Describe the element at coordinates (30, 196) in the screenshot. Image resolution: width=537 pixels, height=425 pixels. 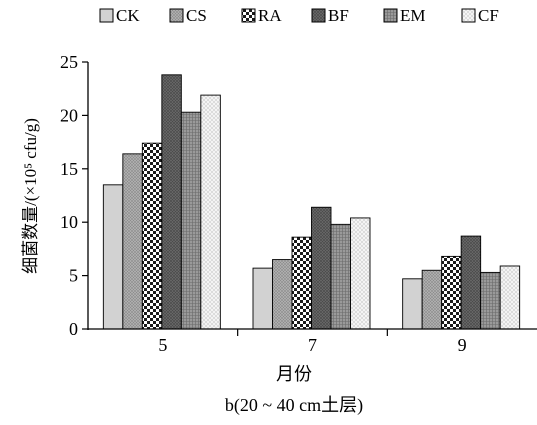
I see `y-axis-label: 细菌数量/(×10⁵ cfu/g)` at that location.